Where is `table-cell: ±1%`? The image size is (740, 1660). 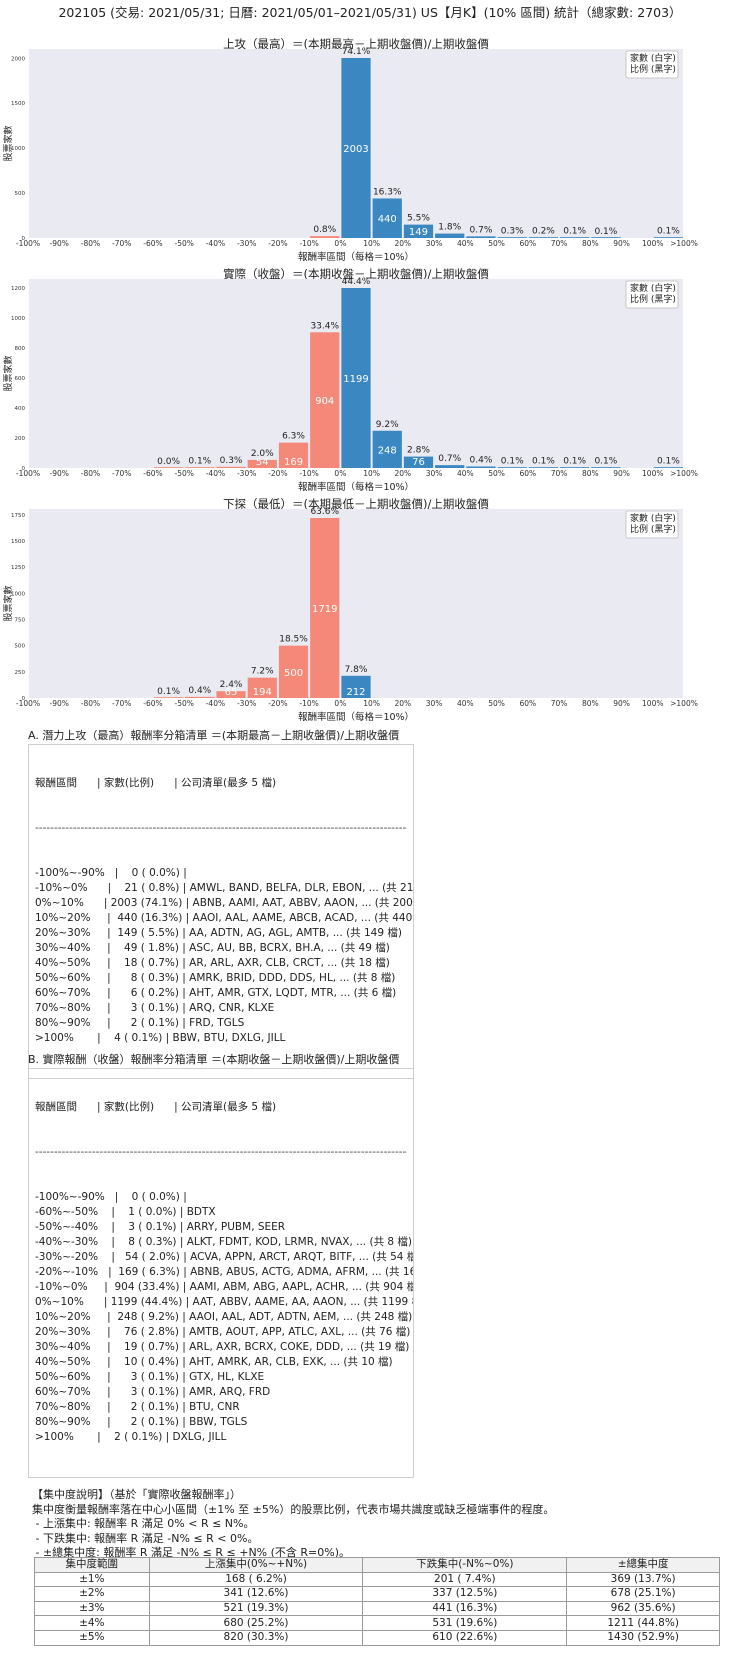
table-cell: ±1% is located at coordinates (92, 1579).